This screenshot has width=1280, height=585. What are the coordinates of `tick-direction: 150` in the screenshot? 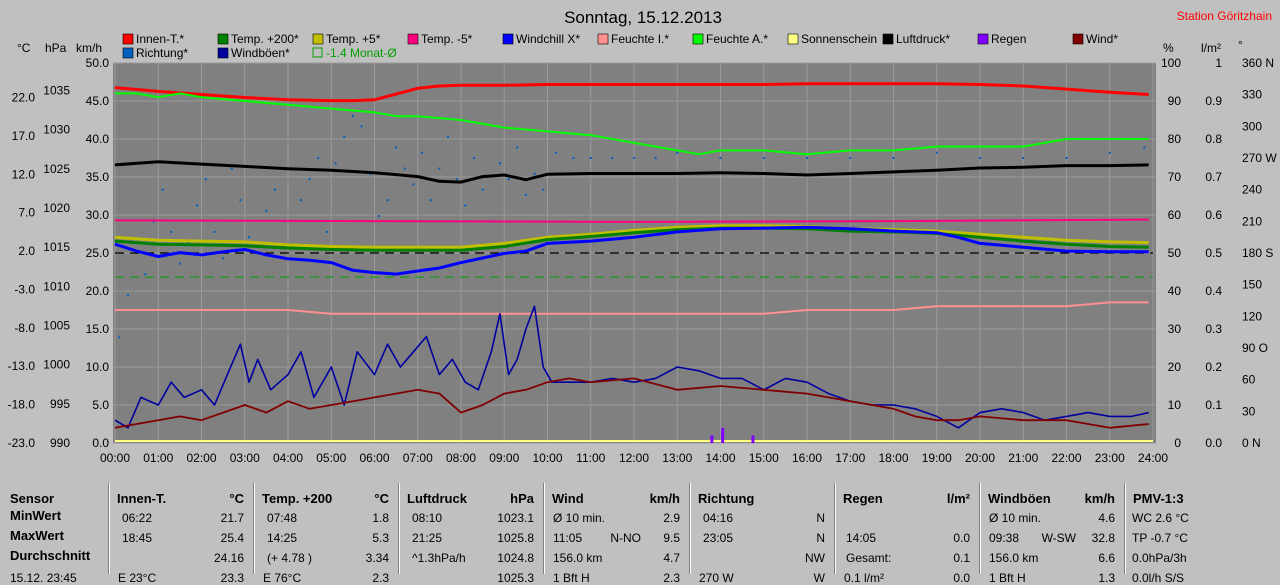 It's located at (1252, 285).